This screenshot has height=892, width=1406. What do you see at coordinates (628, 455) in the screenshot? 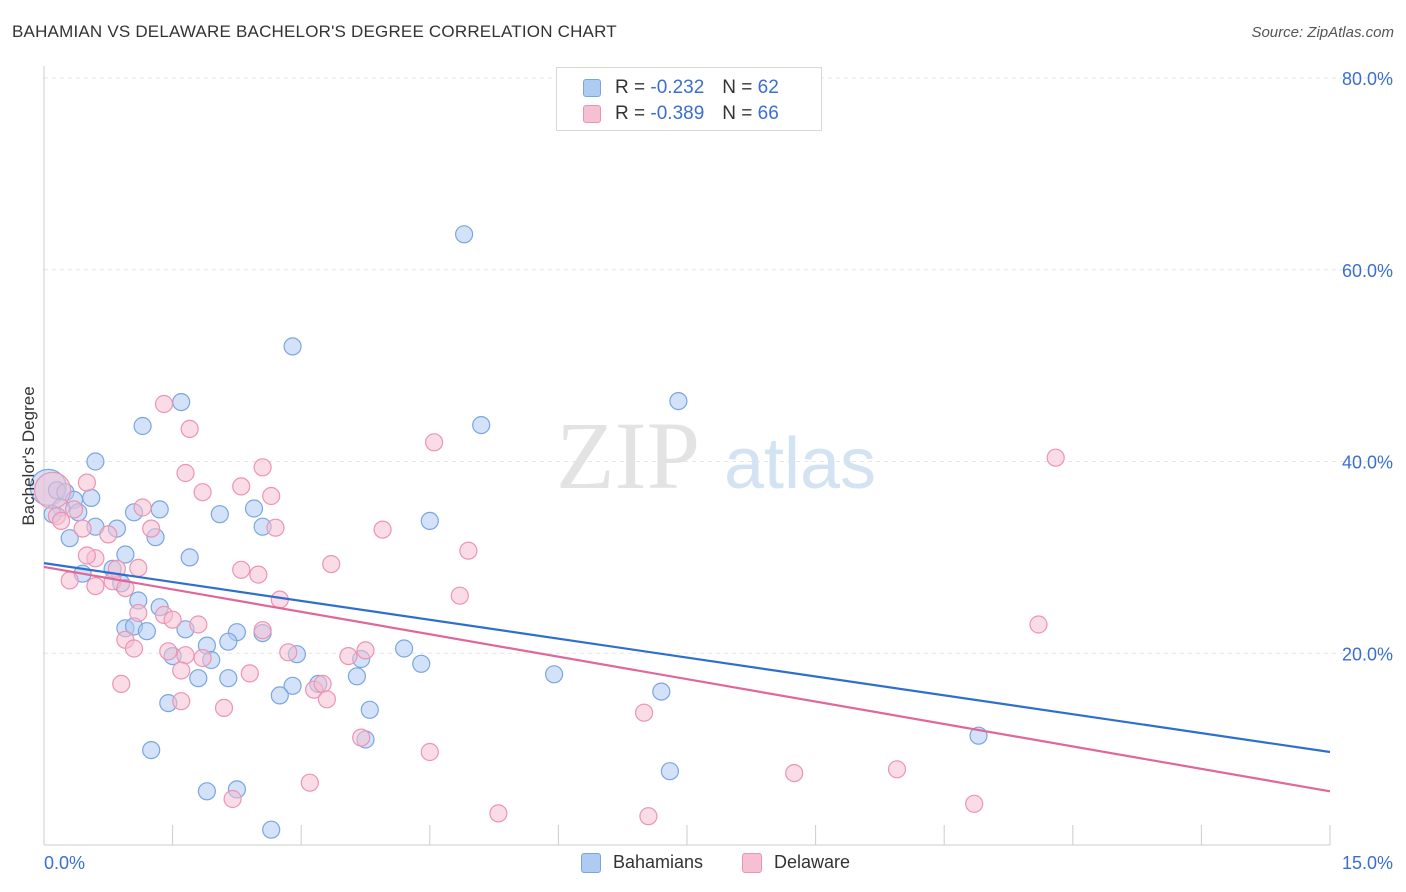
I see `watermark-zip: ZIP` at bounding box center [628, 455].